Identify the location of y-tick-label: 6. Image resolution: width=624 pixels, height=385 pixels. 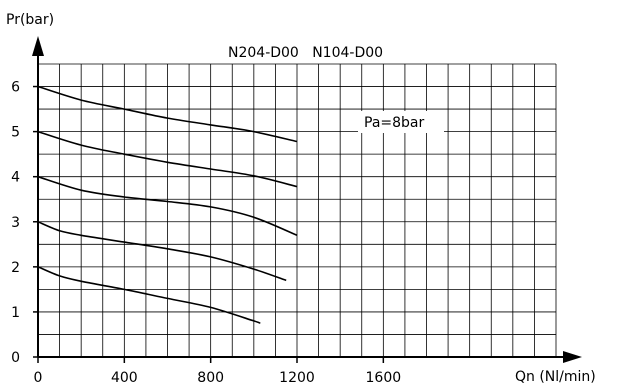
(15, 88).